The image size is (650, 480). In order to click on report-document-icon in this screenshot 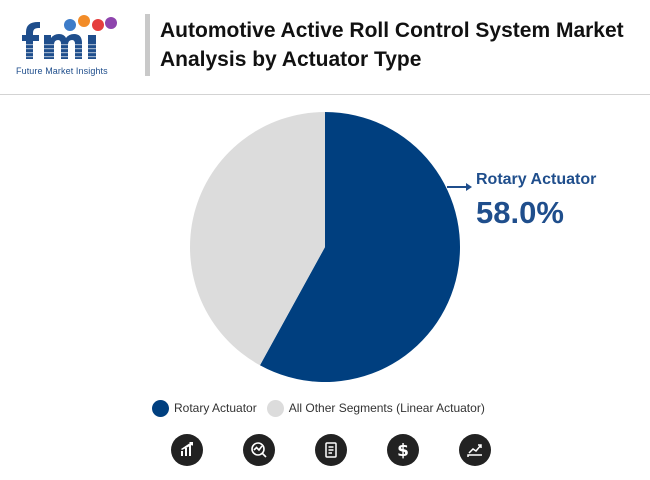, I will do `click(331, 450)`.